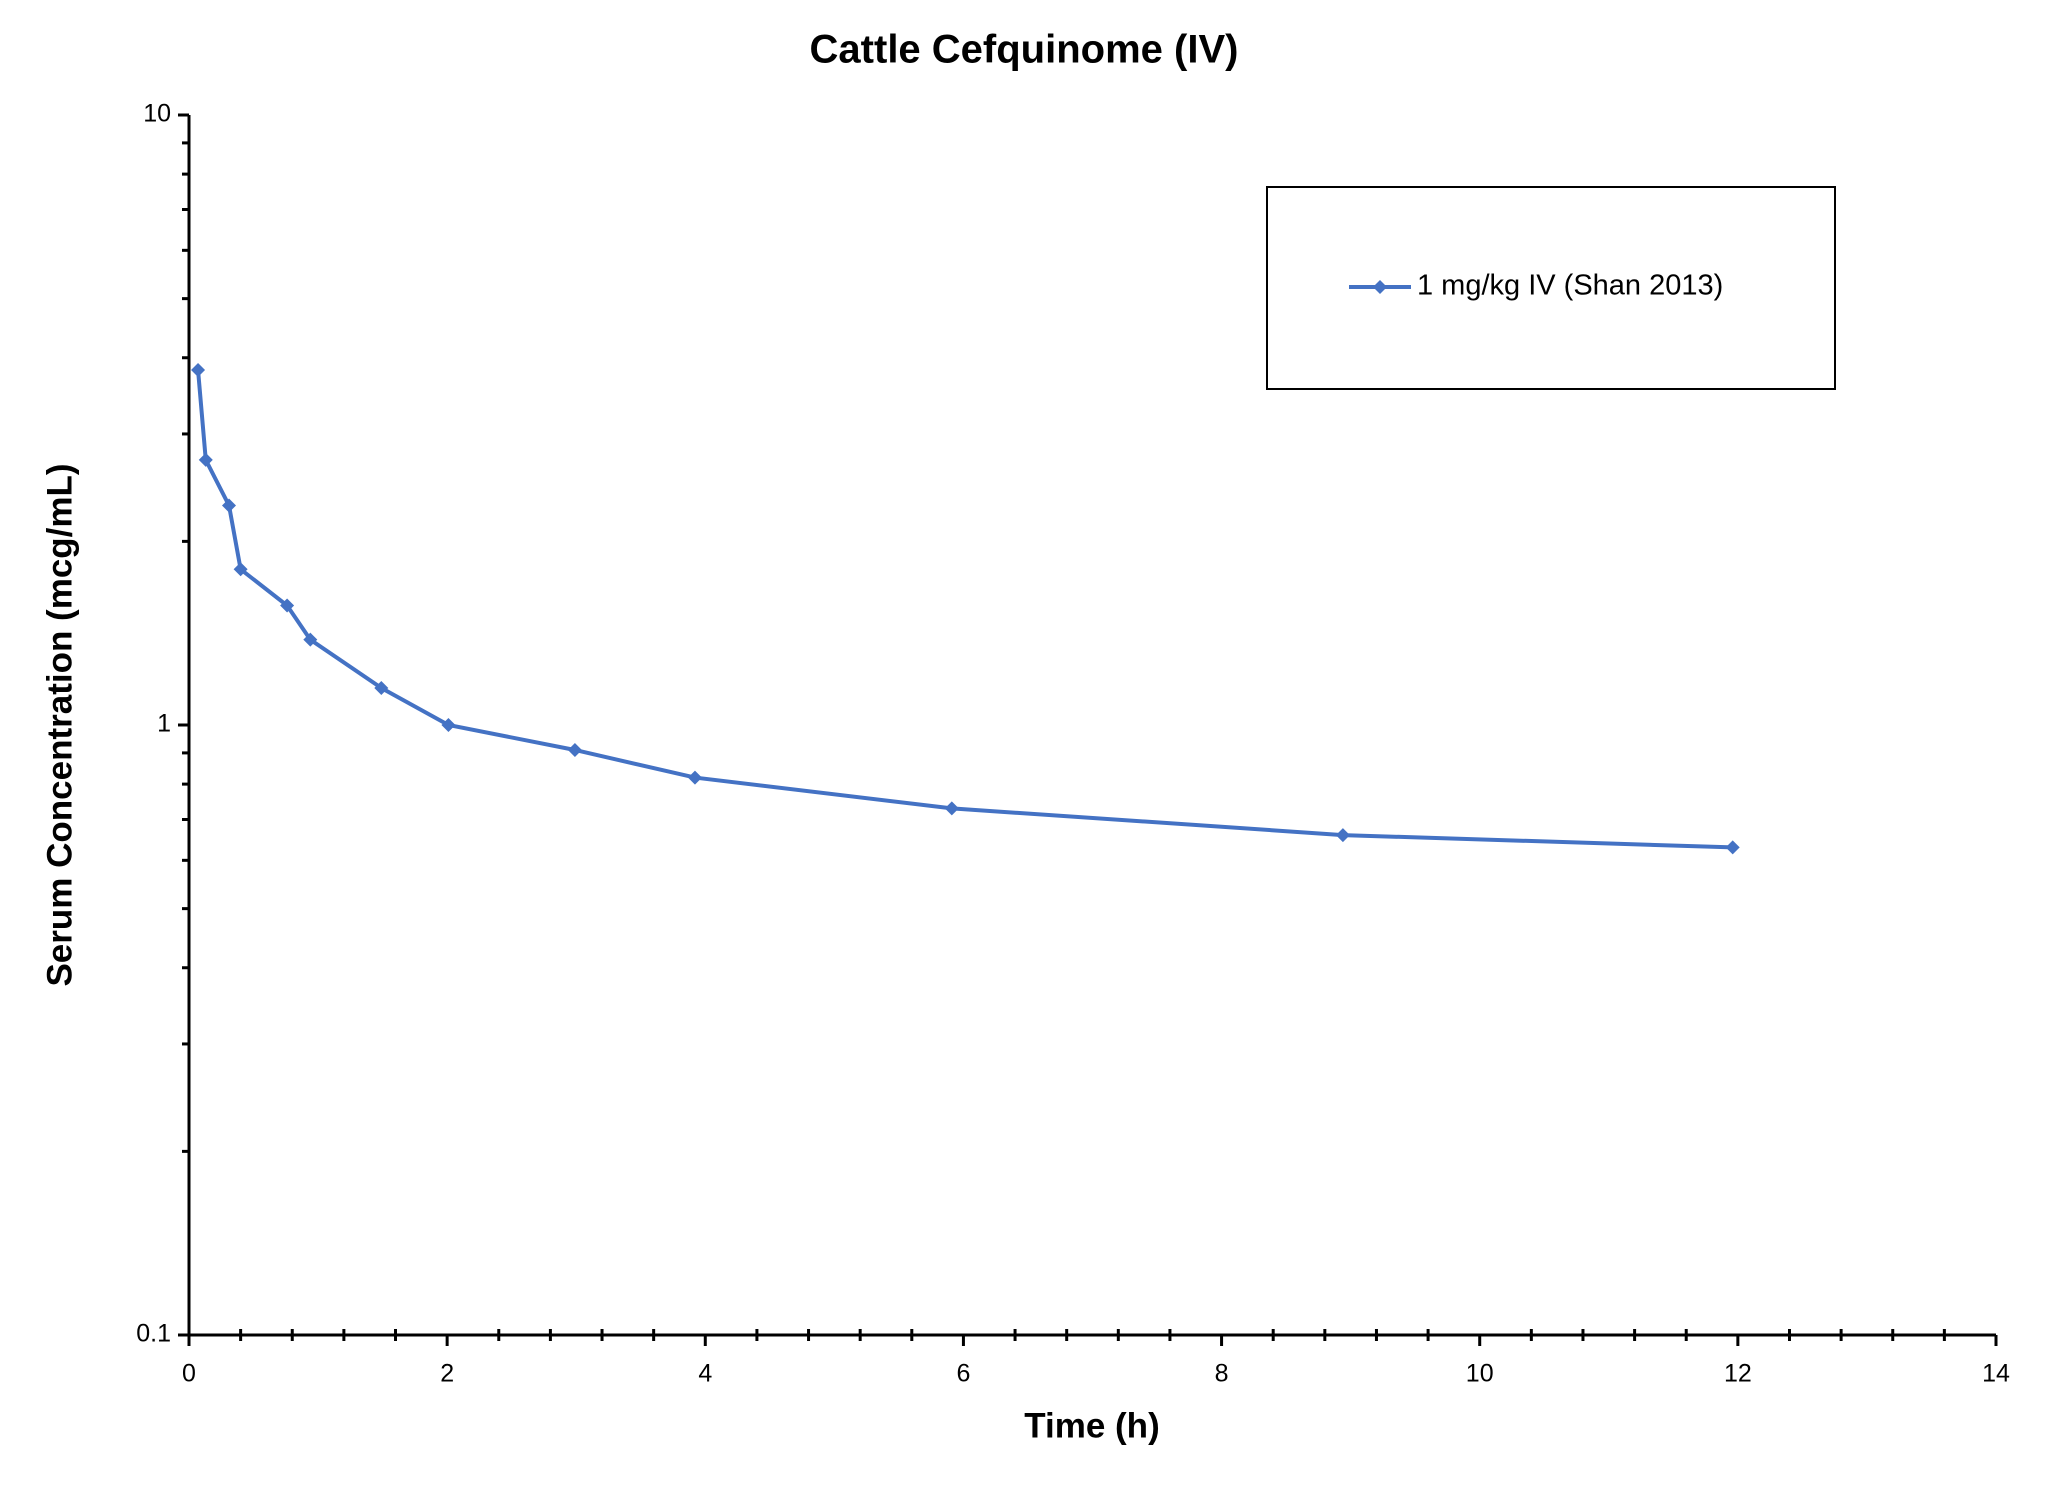 Image resolution: width=2048 pixels, height=1491 pixels. What do you see at coordinates (447, 1374) in the screenshot?
I see `x-tick-label: 2` at bounding box center [447, 1374].